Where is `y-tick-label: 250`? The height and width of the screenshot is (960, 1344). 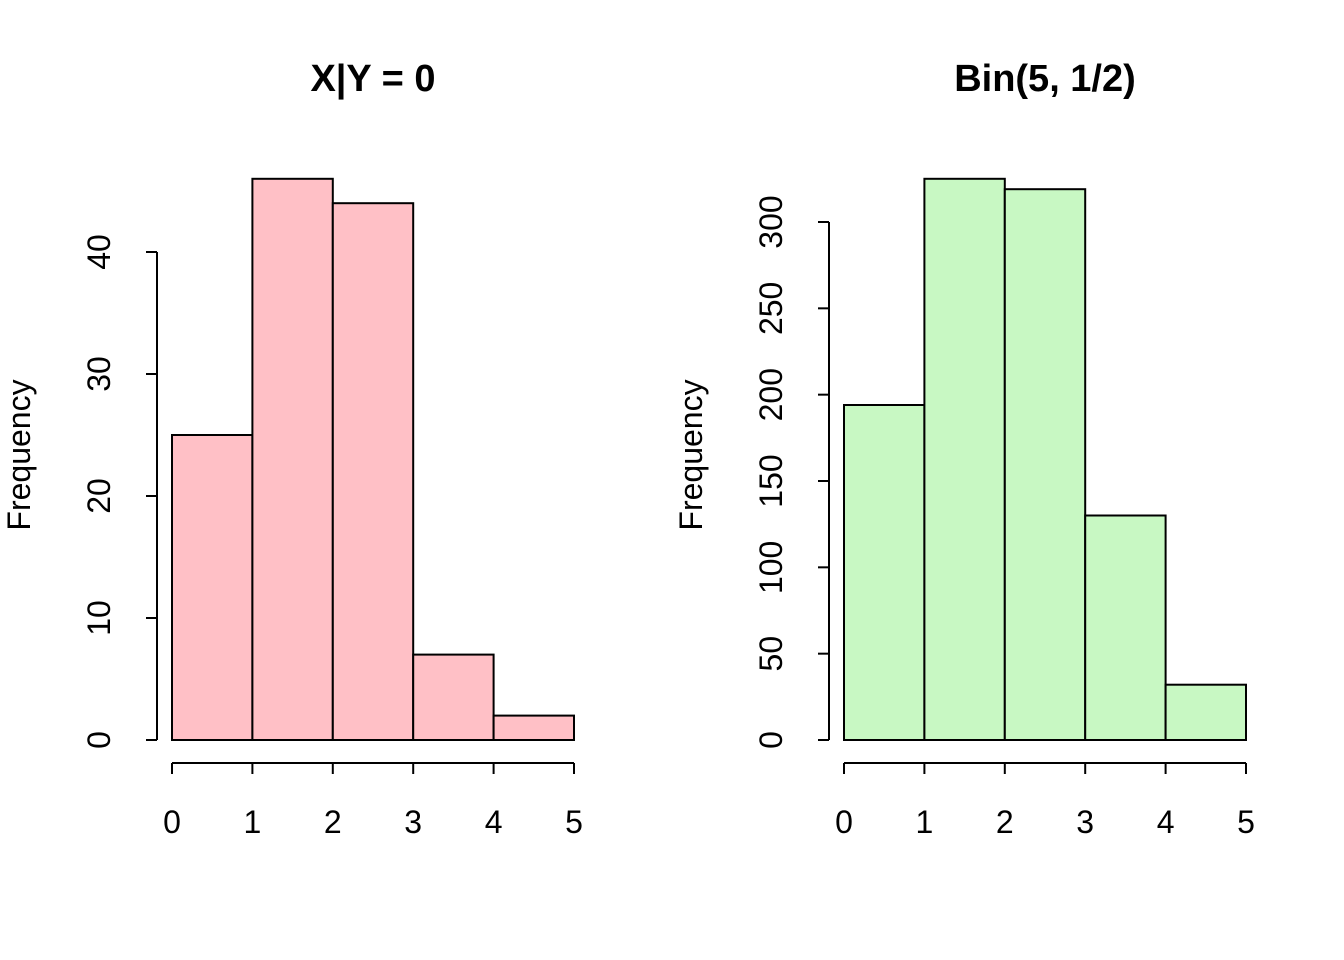 y-tick-label: 250 is located at coordinates (771, 308).